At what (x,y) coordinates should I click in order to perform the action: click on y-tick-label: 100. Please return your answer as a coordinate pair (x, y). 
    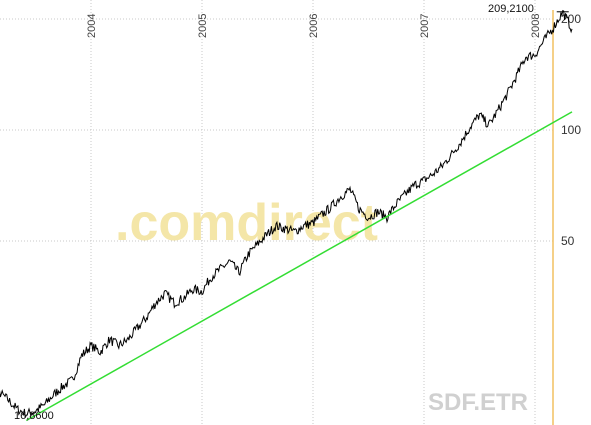
    Looking at the image, I should click on (571, 130).